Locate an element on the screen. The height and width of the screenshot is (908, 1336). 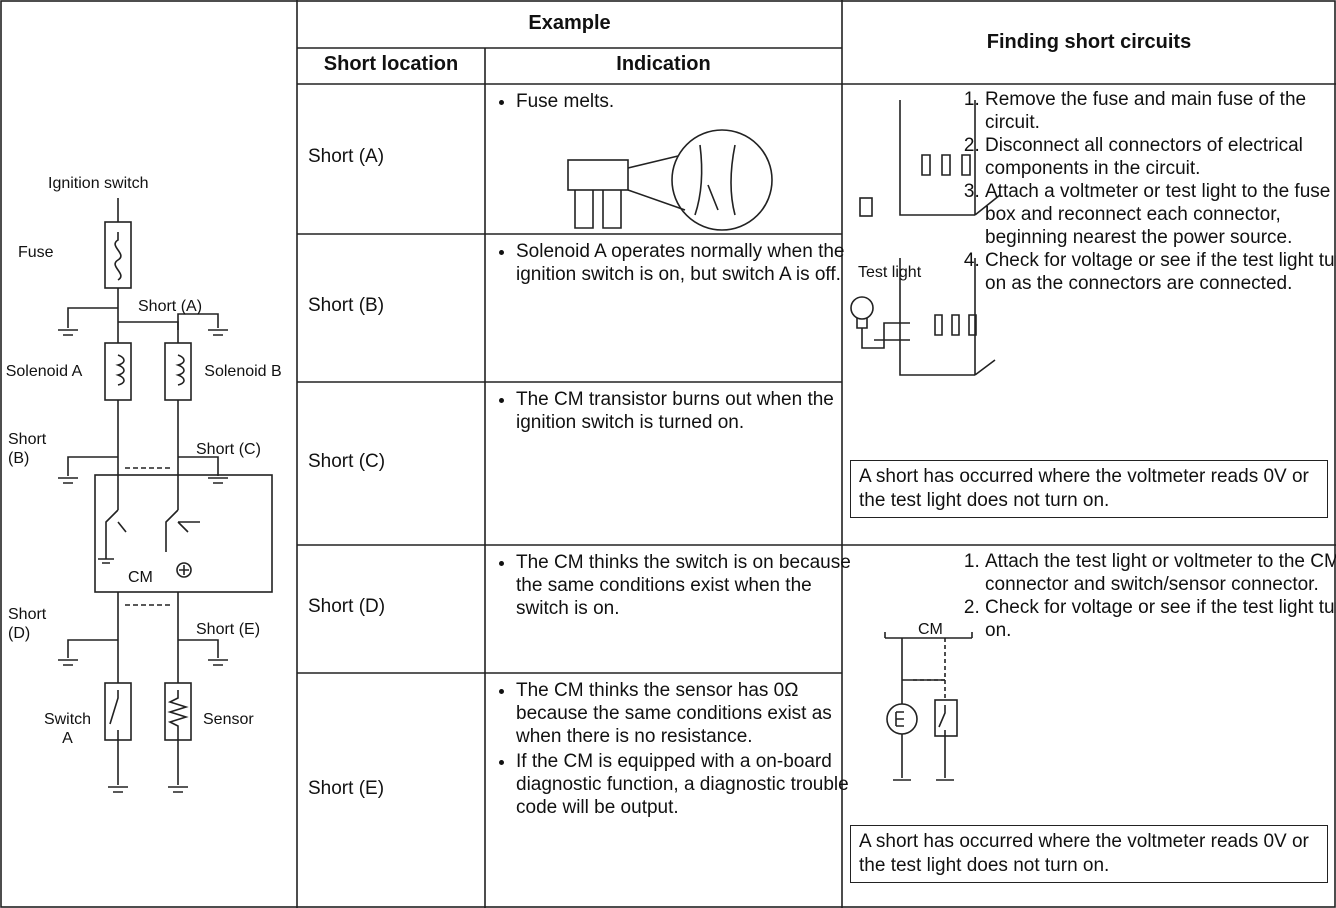
header-indication: Indication is located at coordinates (663, 64).